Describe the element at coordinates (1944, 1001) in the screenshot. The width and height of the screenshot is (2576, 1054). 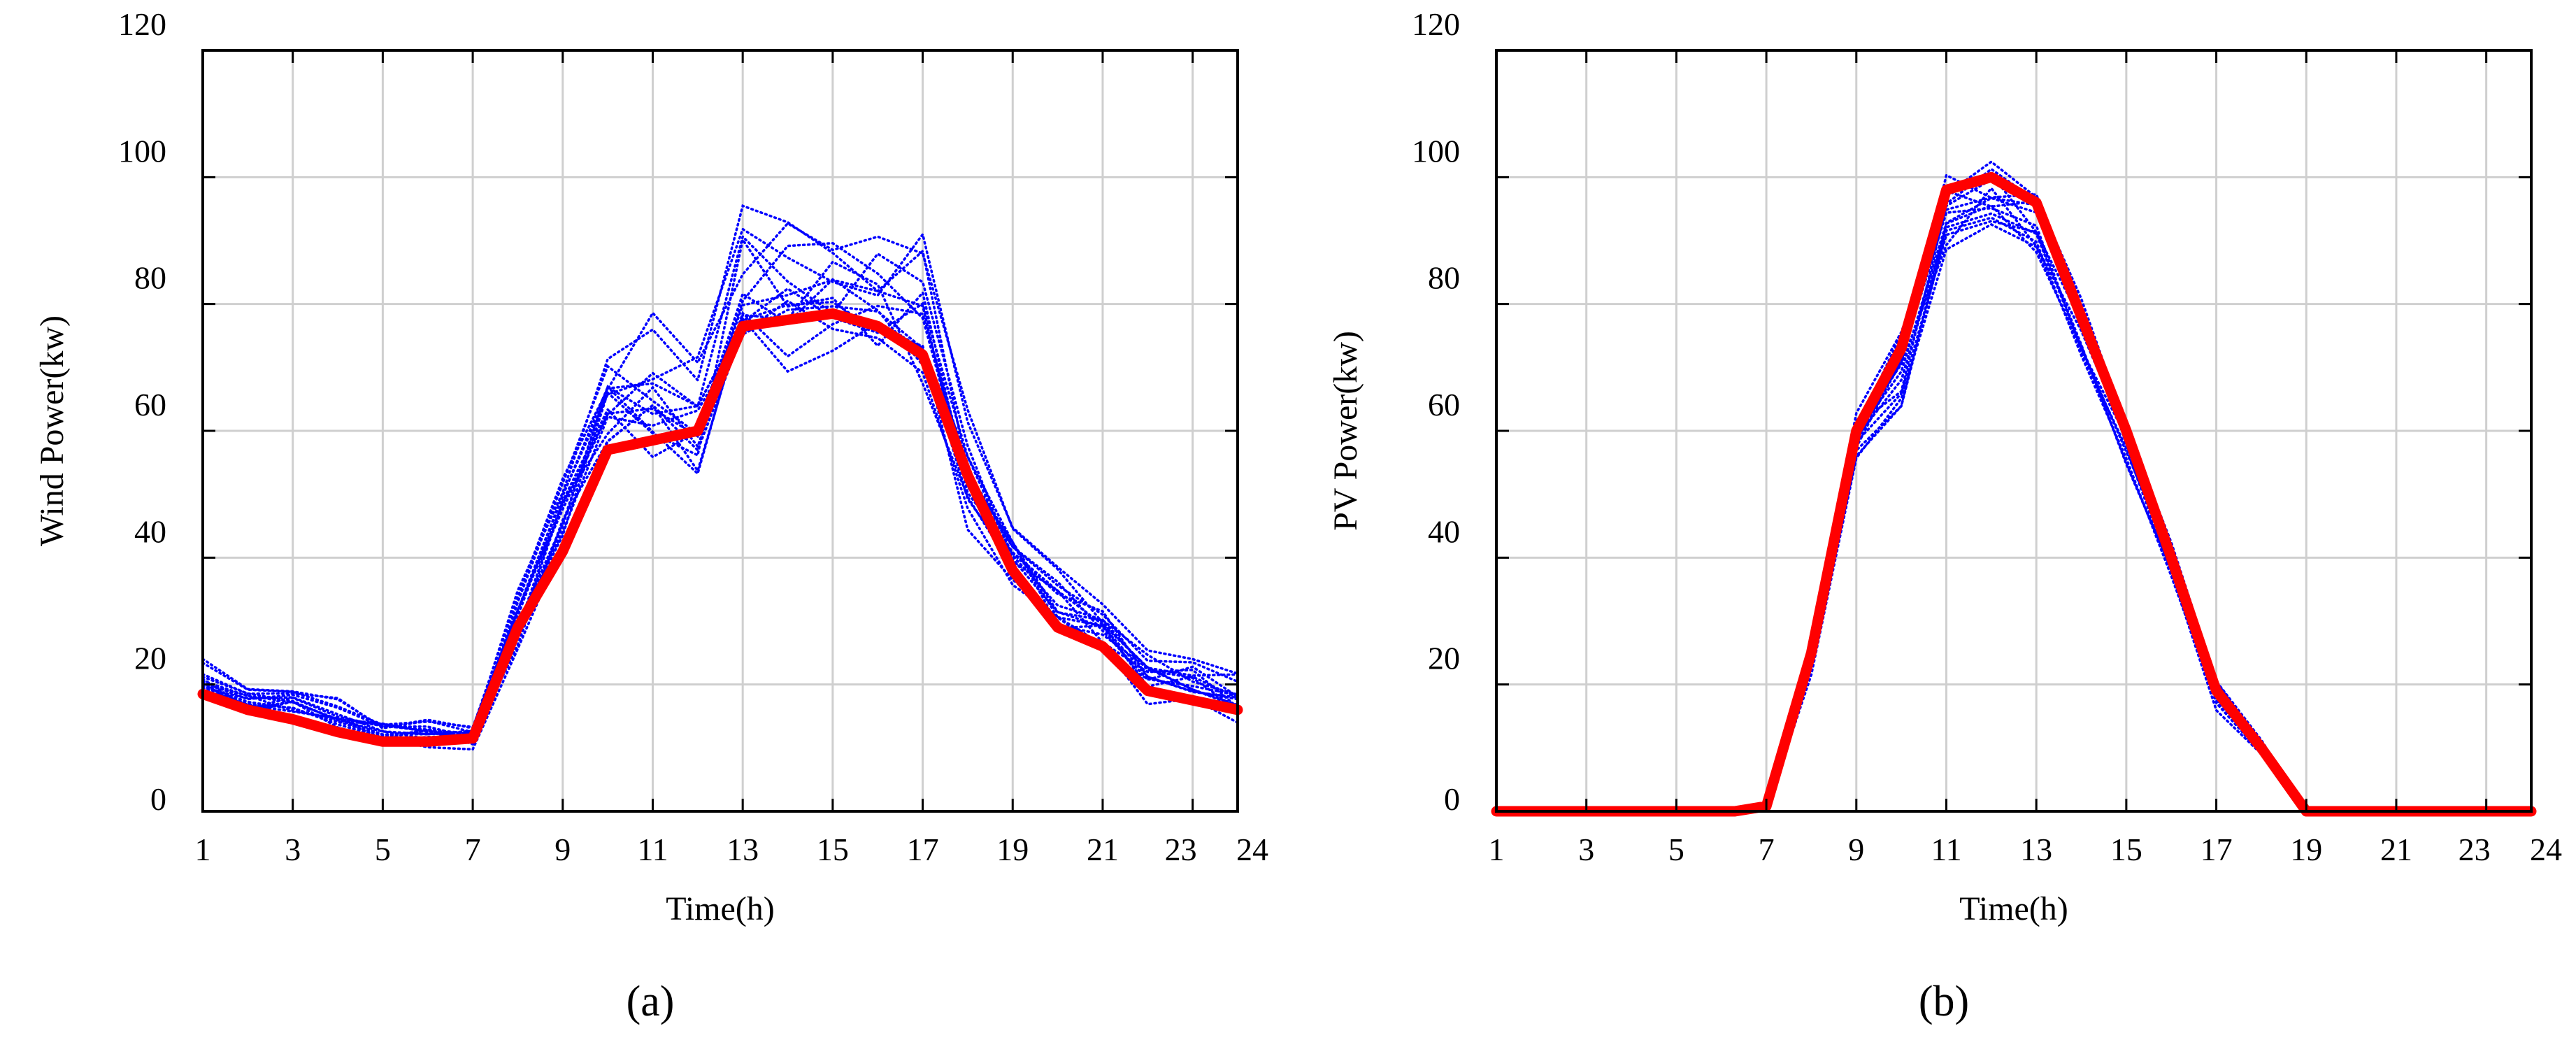
I see `panel-label: (b)` at that location.